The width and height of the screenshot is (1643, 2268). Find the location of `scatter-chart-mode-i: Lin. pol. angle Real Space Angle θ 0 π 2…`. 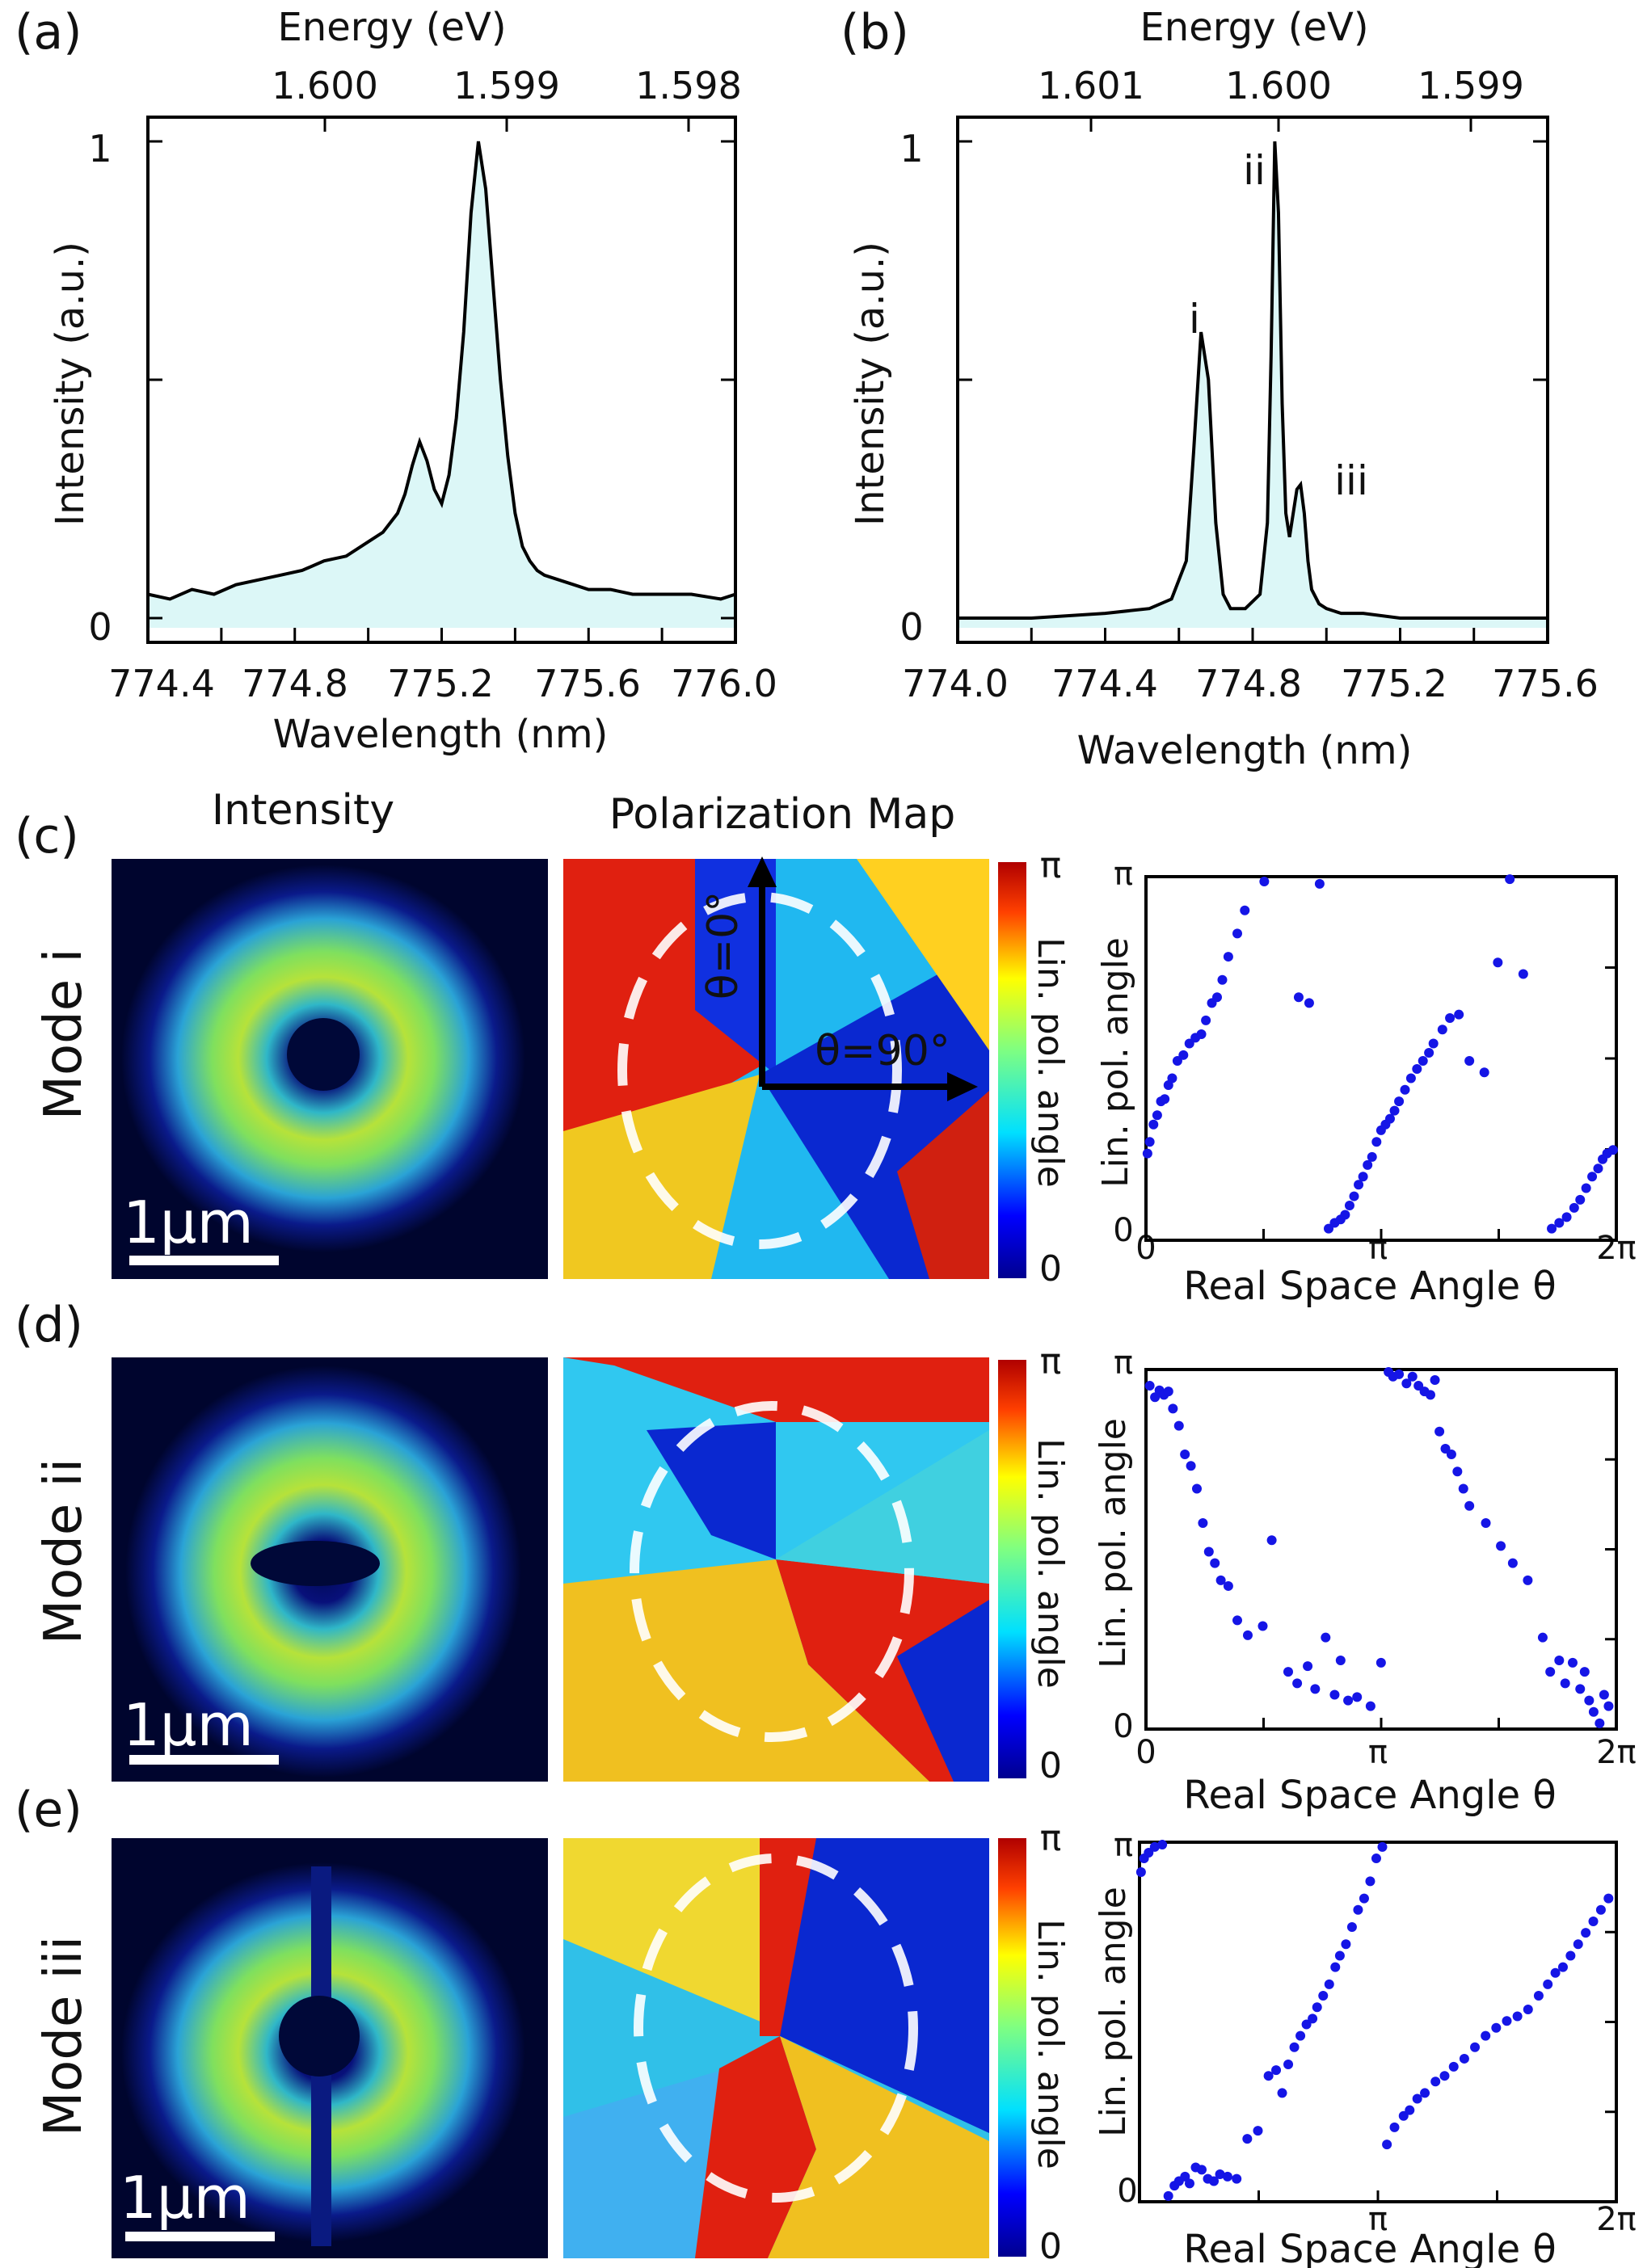

scatter-chart-mode-i: Lin. pol. angle Real Space Angle θ 0 π 2… is located at coordinates (1366, 1082).